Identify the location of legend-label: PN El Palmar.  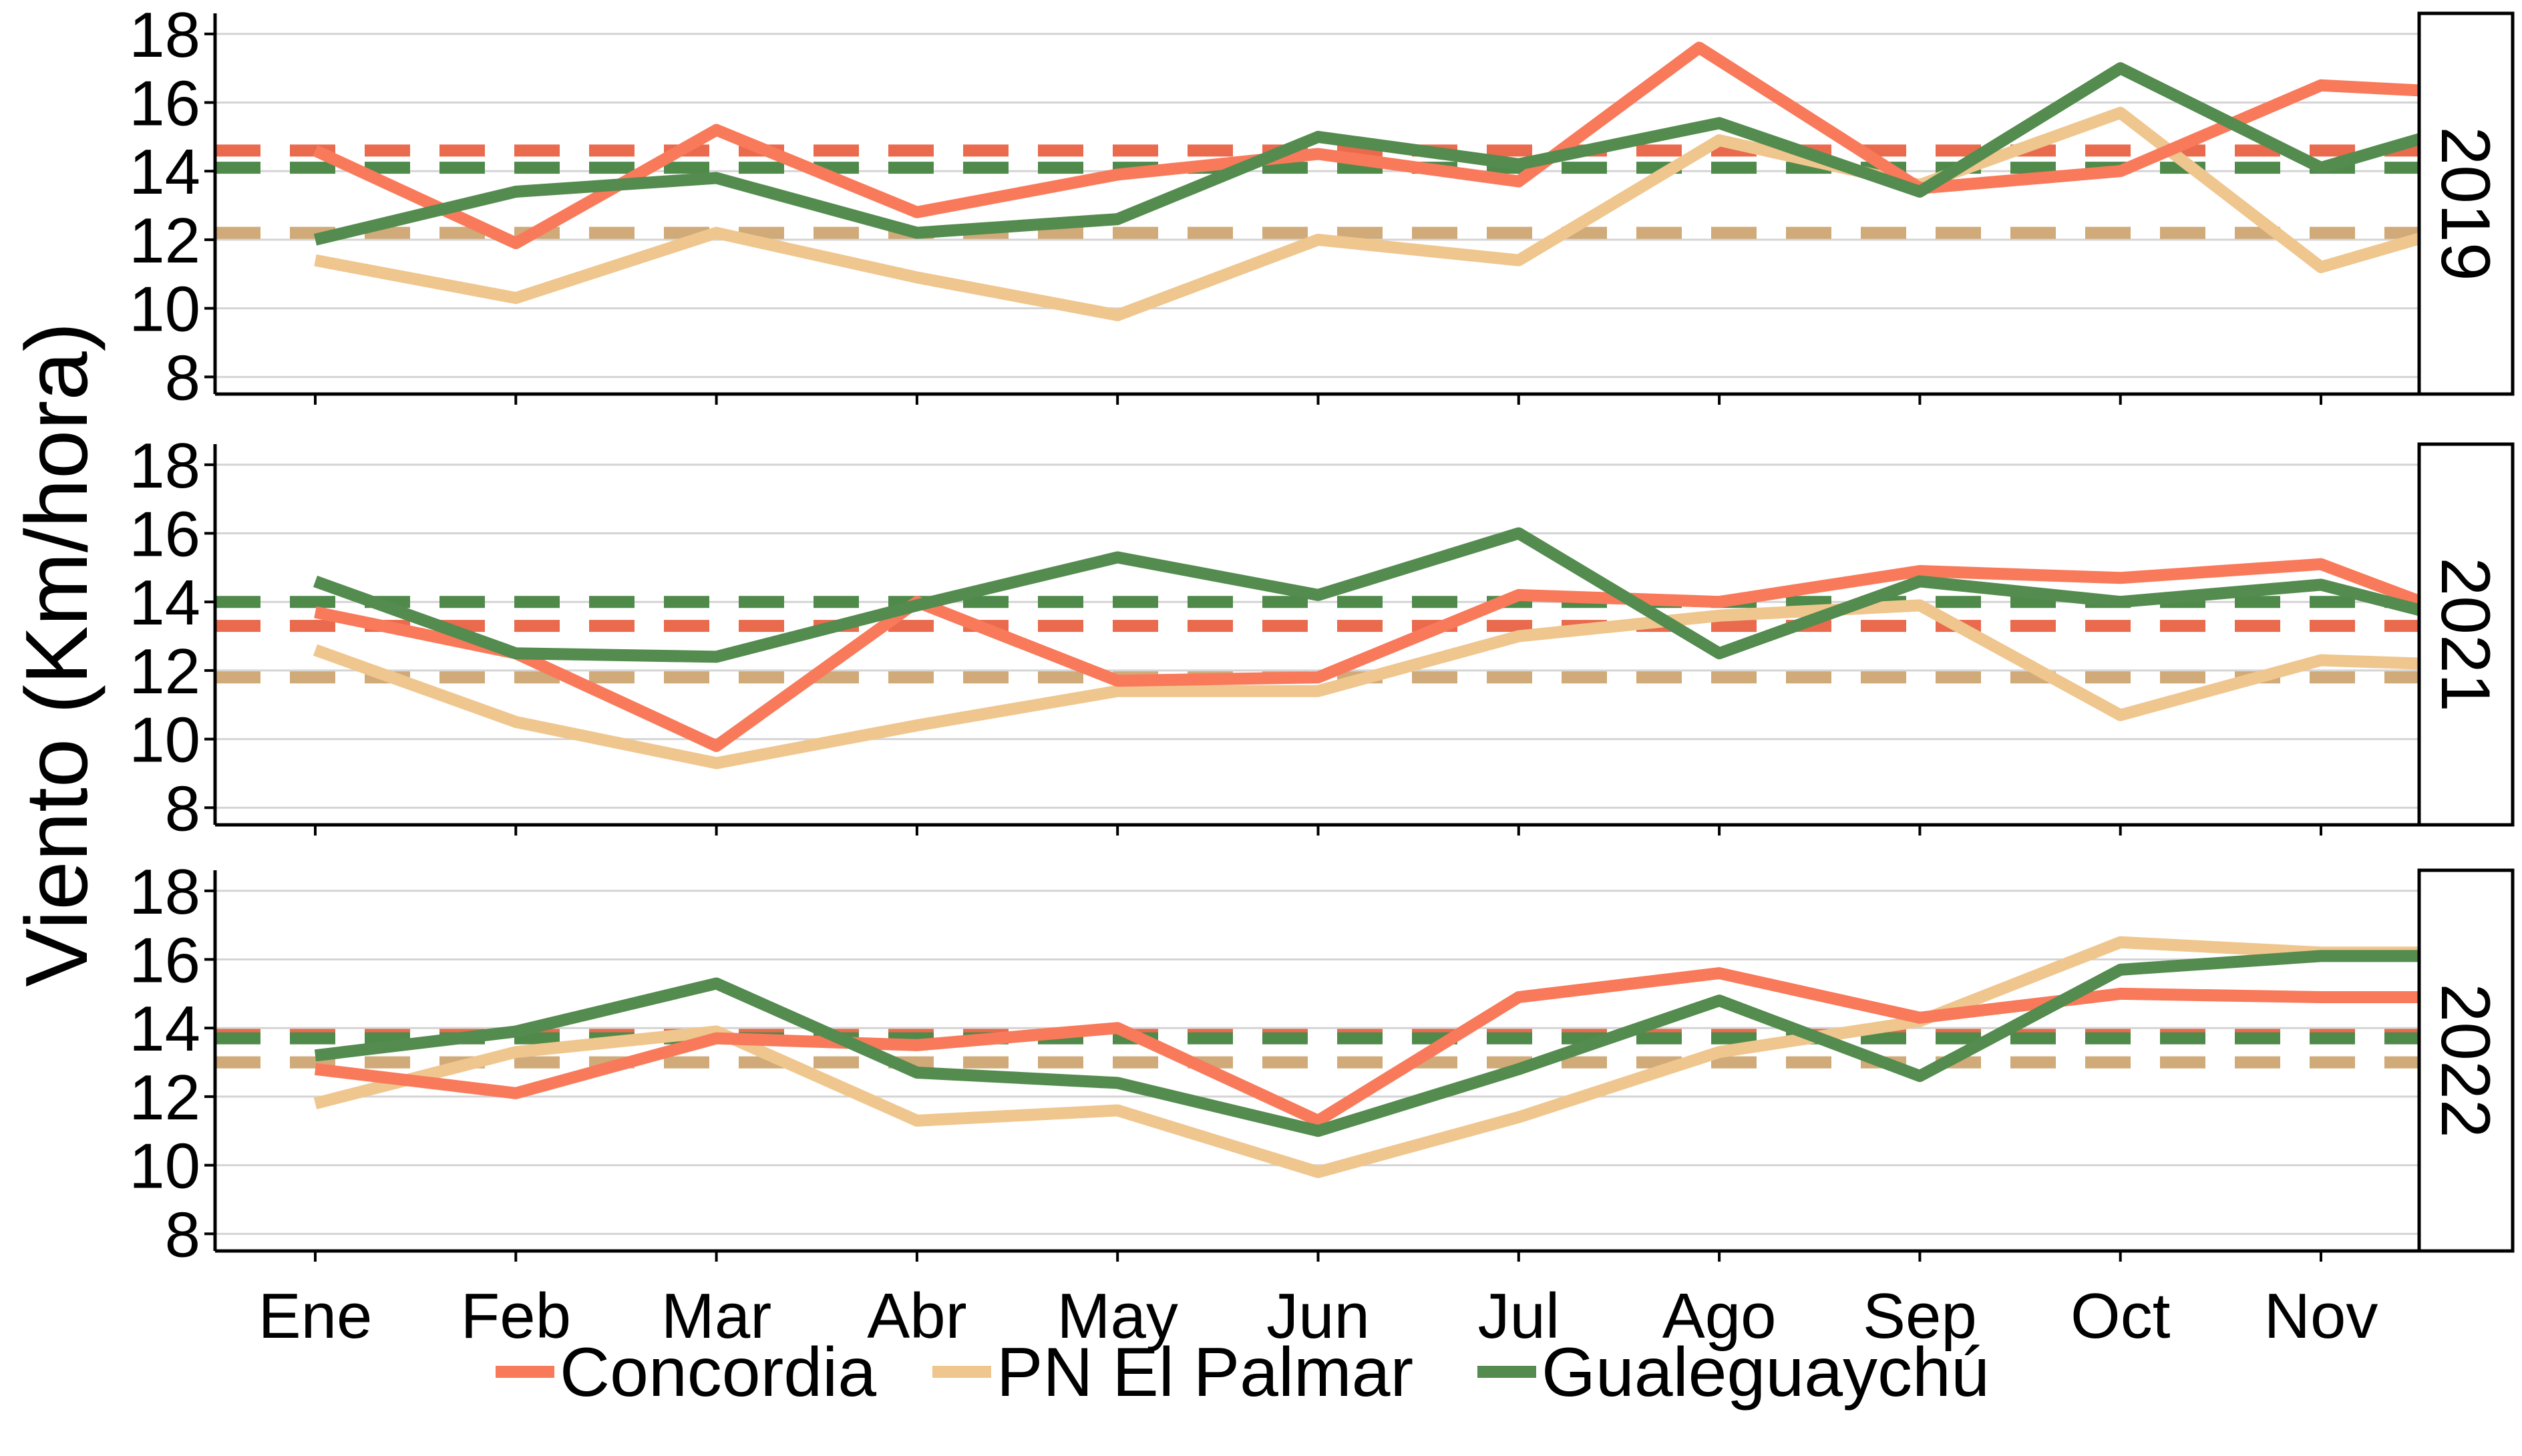
(1205, 1372).